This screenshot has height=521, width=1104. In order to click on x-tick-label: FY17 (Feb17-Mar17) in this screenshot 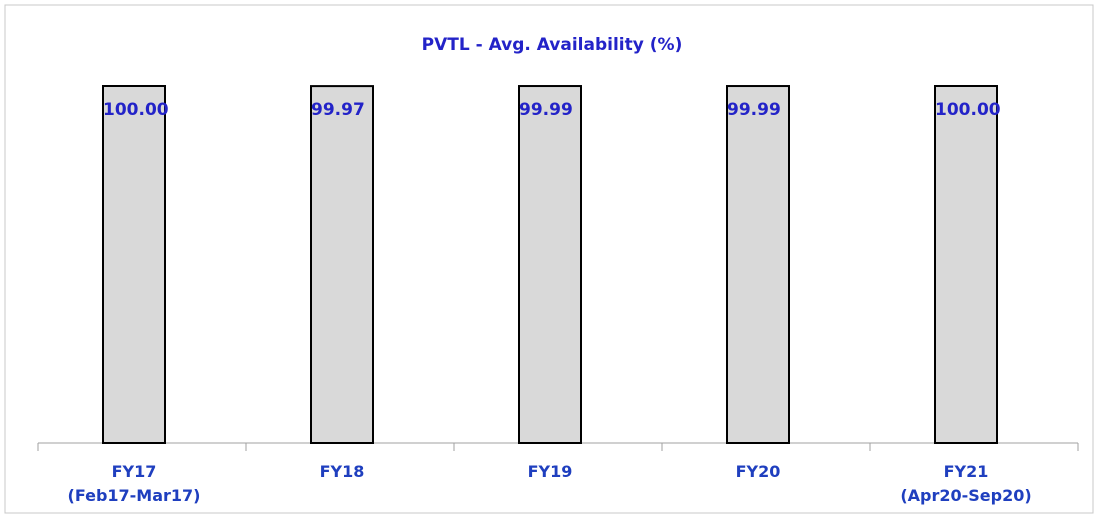, I will do `click(134, 483)`.